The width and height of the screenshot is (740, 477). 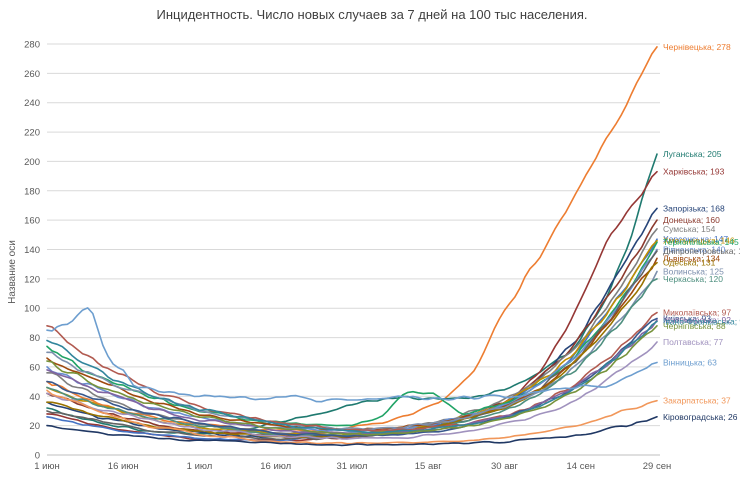 I want to click on x-tick-label: 16 июн, so click(x=123, y=466).